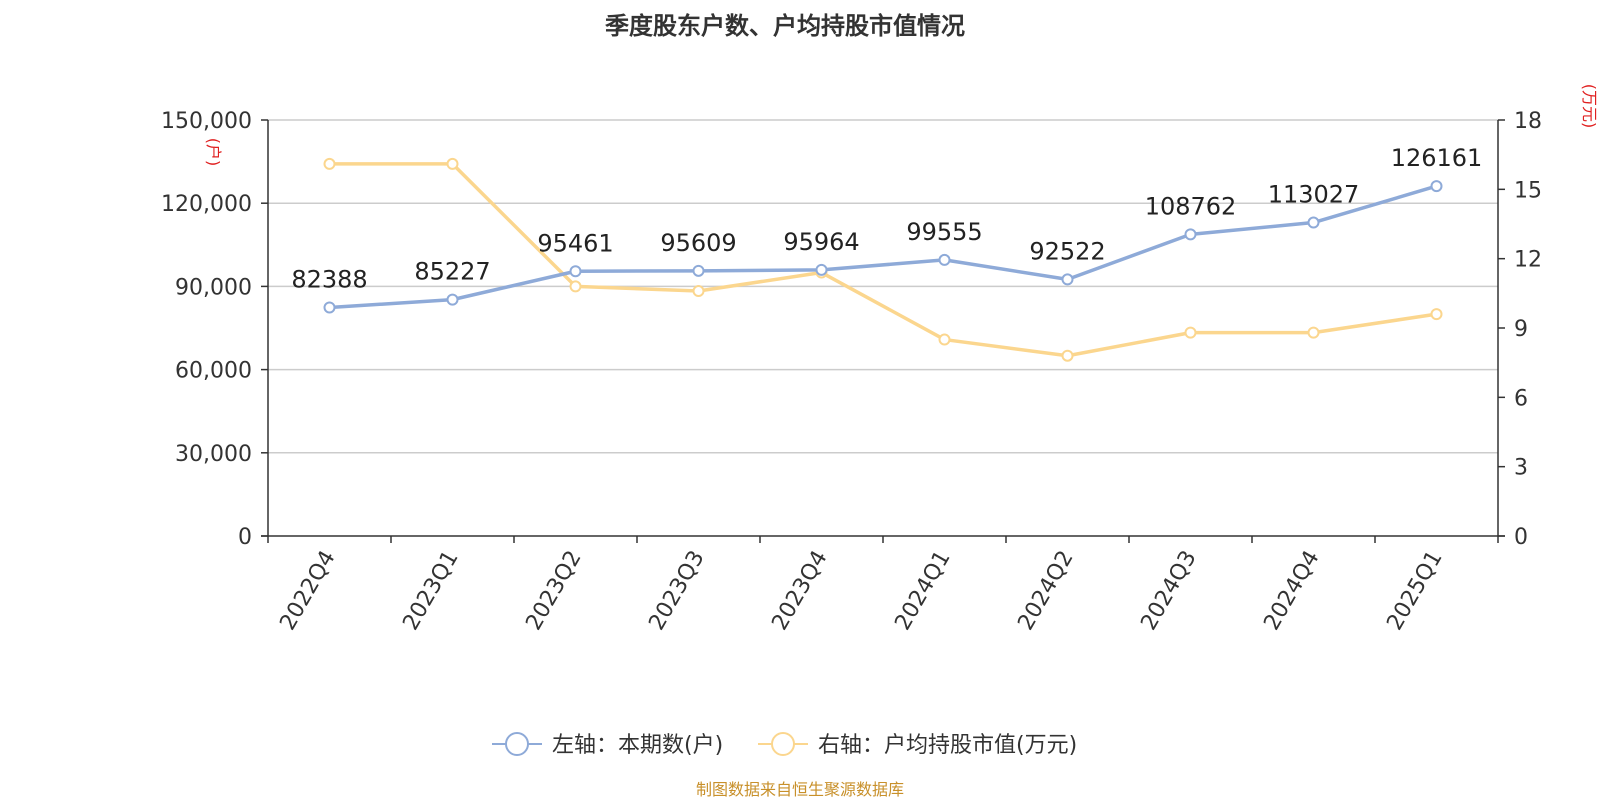 The image size is (1600, 800). Describe the element at coordinates (1528, 190) in the screenshot. I see `right-axis-tick-label: 15` at that location.